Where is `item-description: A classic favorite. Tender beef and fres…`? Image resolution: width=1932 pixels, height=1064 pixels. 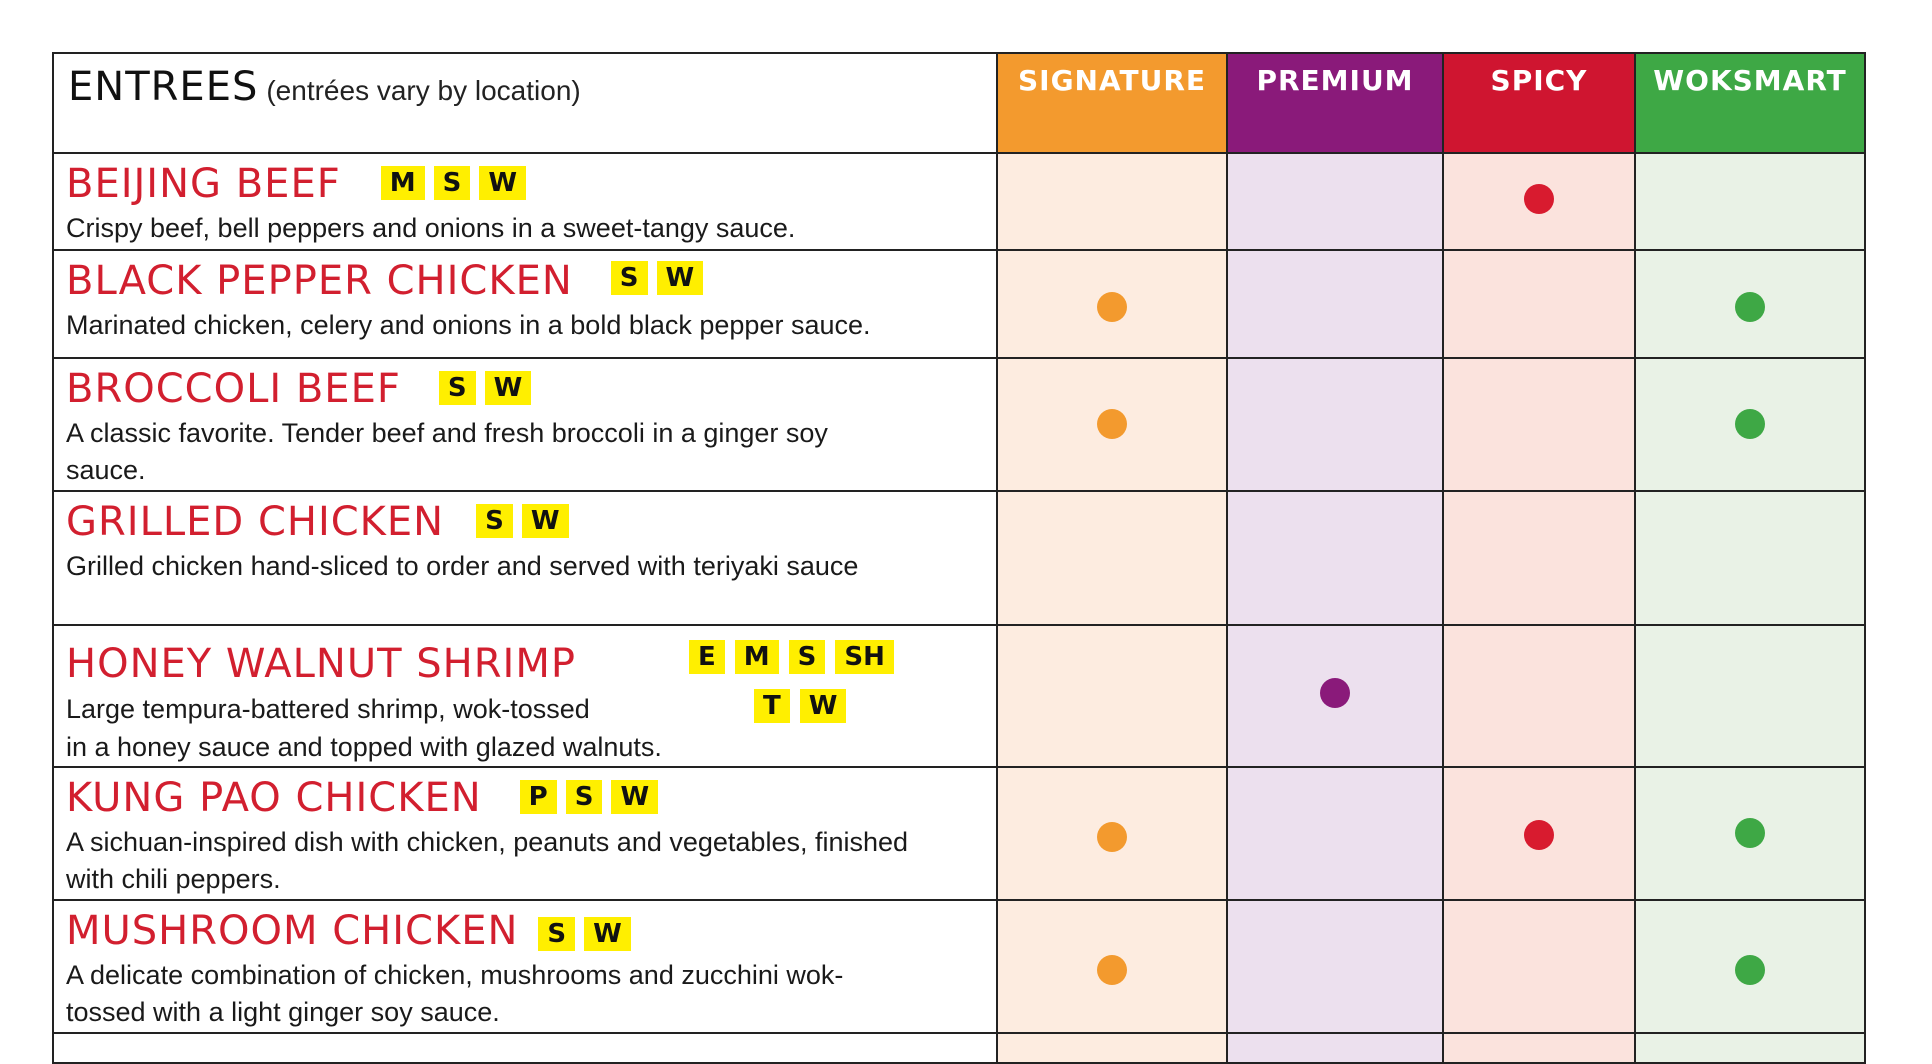 item-description: A classic favorite. Tender beef and fres… is located at coordinates (526, 452).